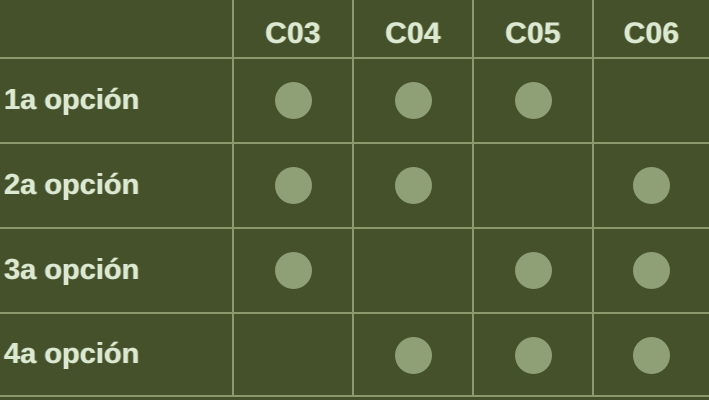 The width and height of the screenshot is (709, 400). I want to click on matrix-cell-r4-c06, so click(650, 354).